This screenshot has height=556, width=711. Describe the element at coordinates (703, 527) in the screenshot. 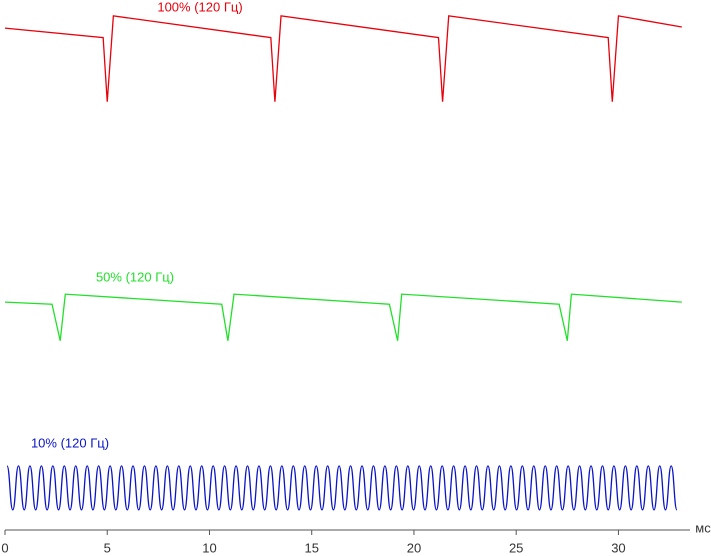

I see `x-unit-label: мс` at that location.